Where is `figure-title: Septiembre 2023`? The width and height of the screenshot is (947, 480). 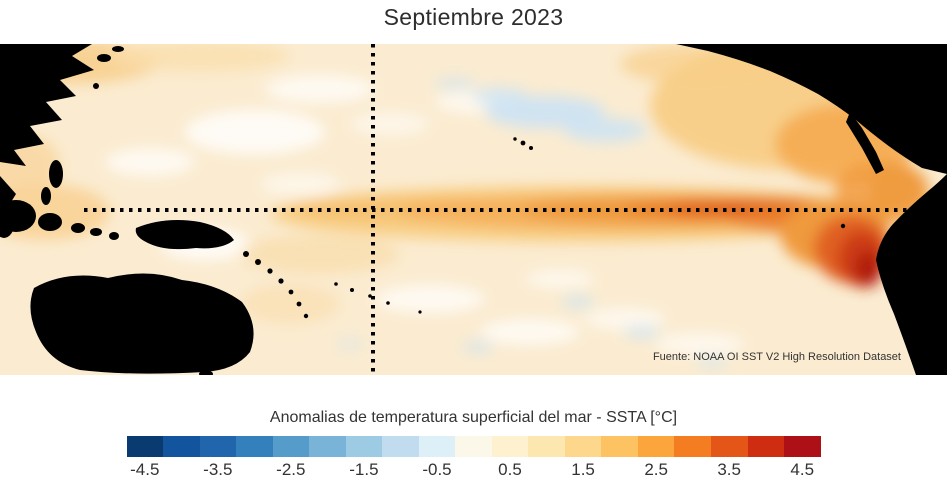 figure-title: Septiembre 2023 is located at coordinates (473, 17).